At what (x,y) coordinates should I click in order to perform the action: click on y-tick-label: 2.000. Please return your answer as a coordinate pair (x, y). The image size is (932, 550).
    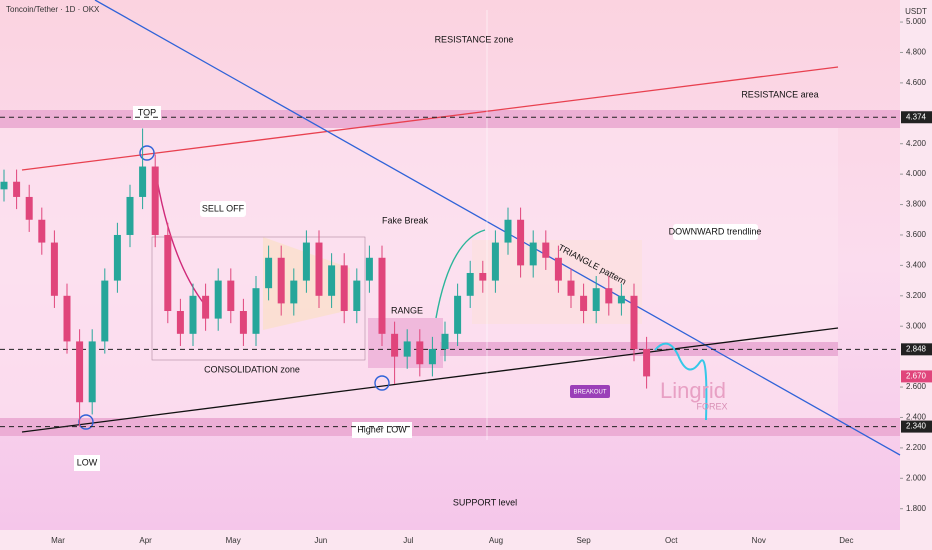
    Looking at the image, I should click on (916, 477).